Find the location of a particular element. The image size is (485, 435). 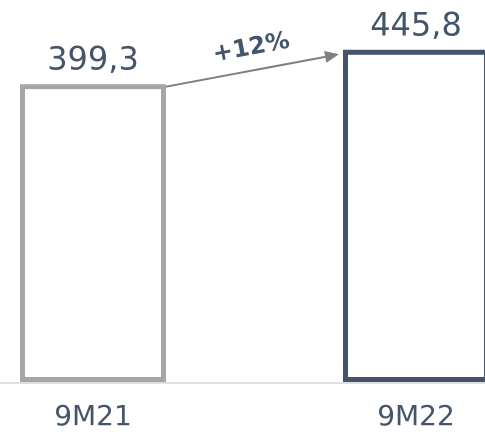

category-label-9m21: 9M21 is located at coordinates (93, 415).